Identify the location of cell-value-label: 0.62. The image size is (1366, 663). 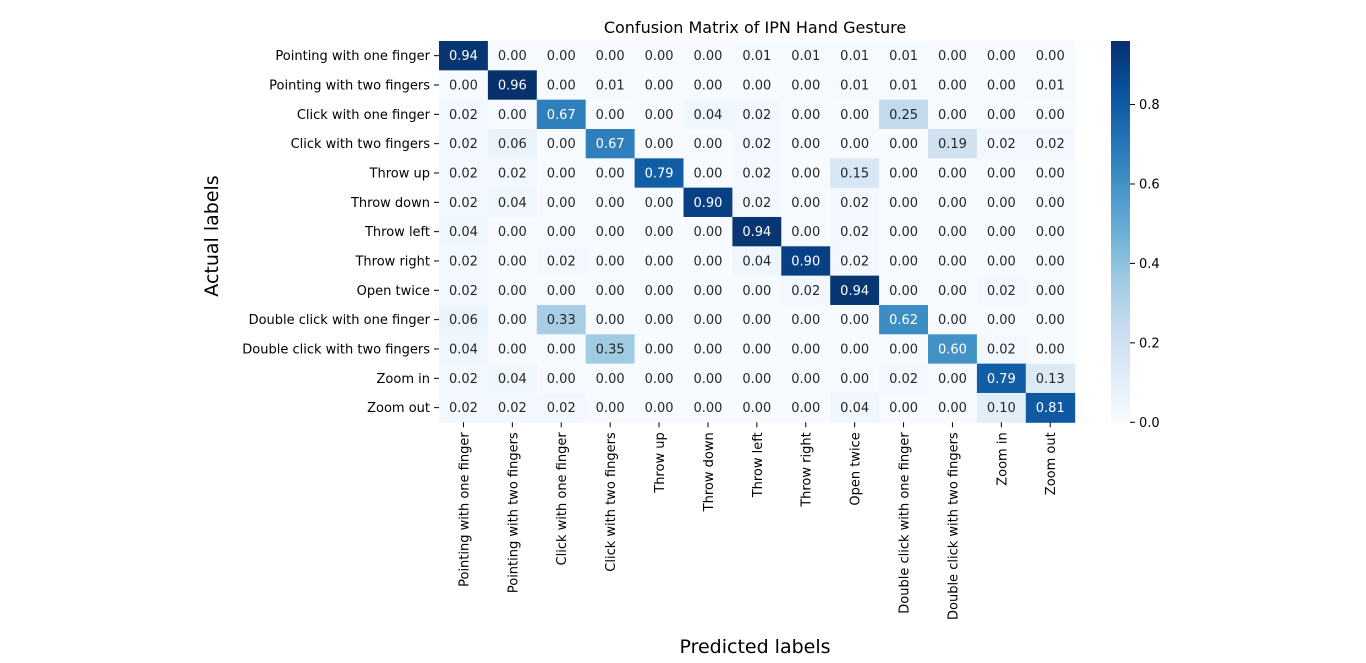
(903, 320).